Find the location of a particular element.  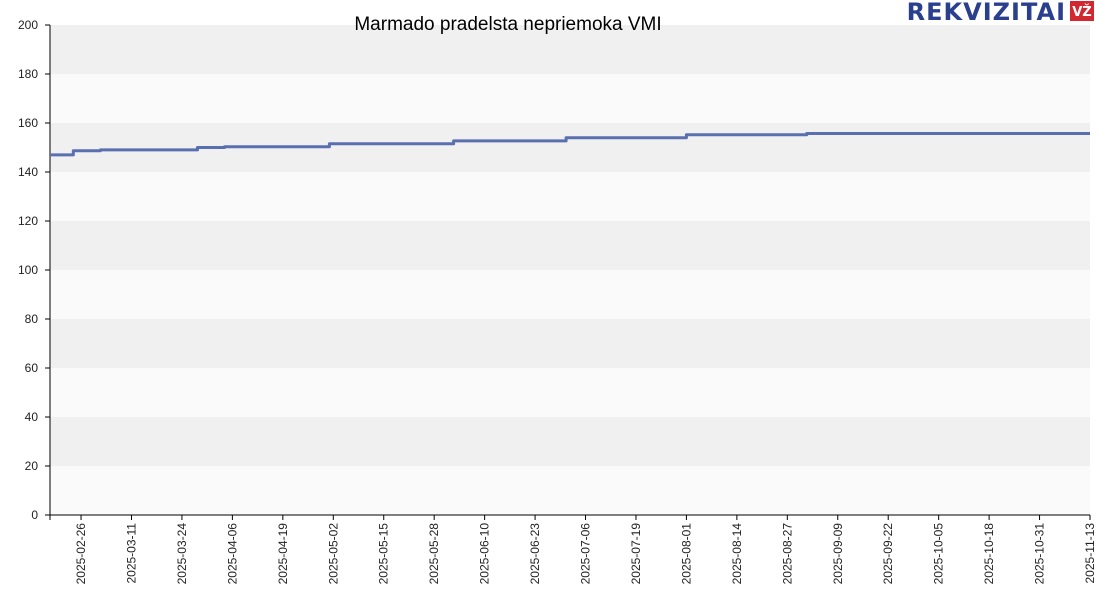

y-axis-ticks: 0 20 40 60 80 100 120 140 160 180 200 is located at coordinates (34, 270).